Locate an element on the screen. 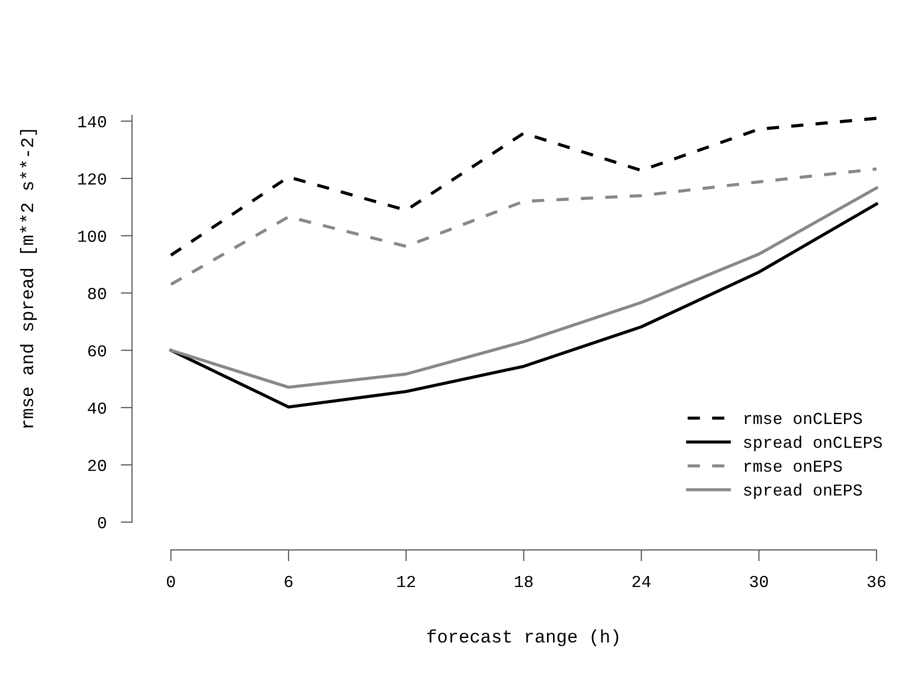  x-tick-label: 6 is located at coordinates (288, 582).